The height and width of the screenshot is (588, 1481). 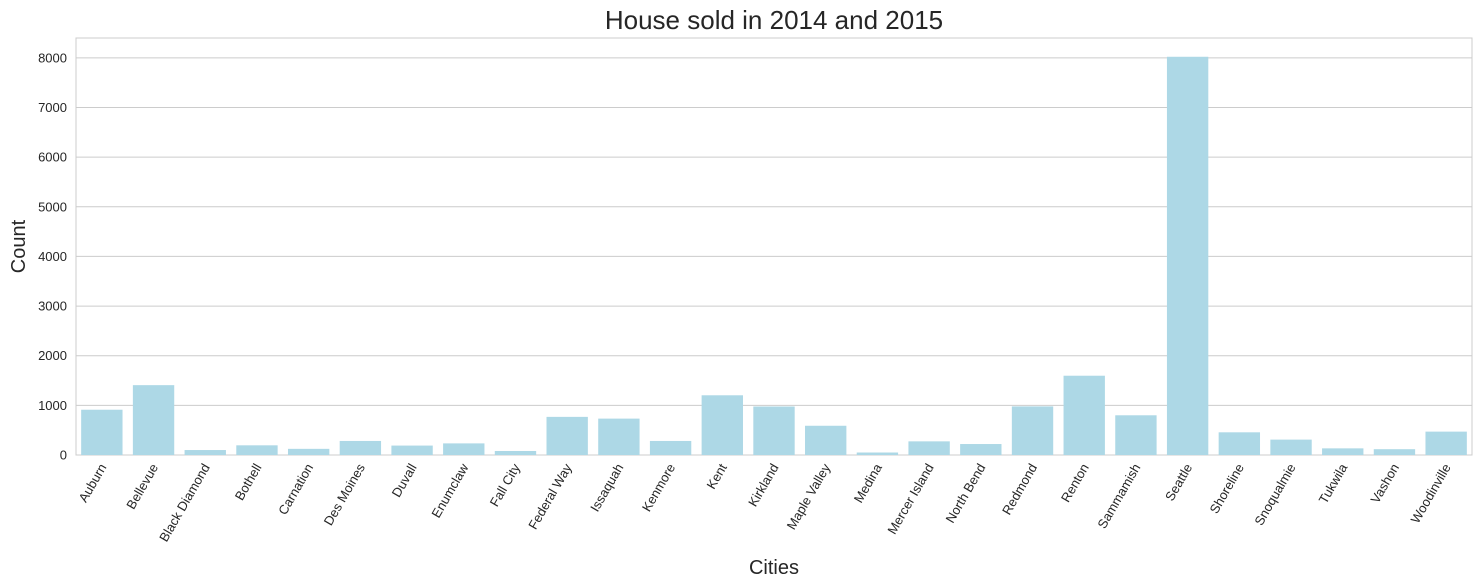 What do you see at coordinates (910, 499) in the screenshot?
I see `x-tick-label: Mercer Island` at bounding box center [910, 499].